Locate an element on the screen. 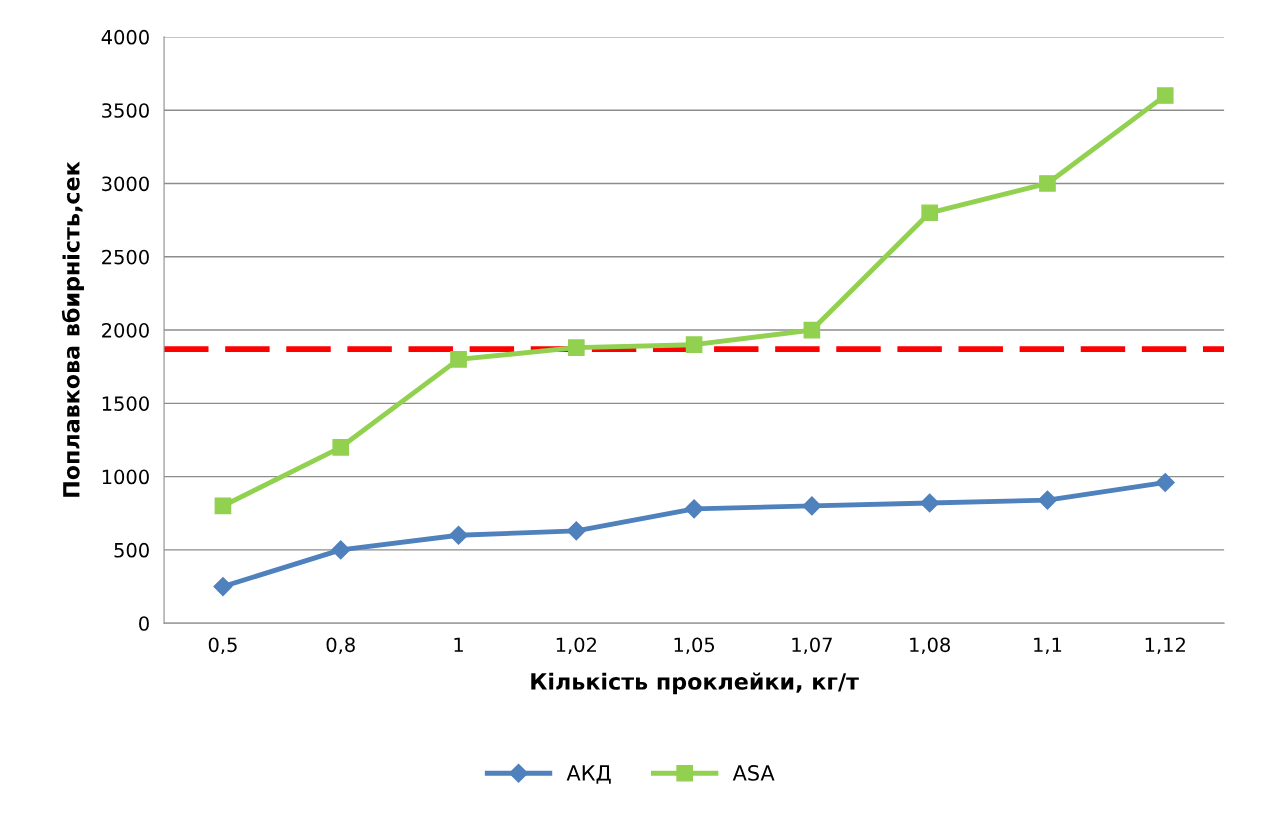 Image resolution: width=1262 pixels, height=820 pixels. y-tick-label: 0 is located at coordinates (144, 623).